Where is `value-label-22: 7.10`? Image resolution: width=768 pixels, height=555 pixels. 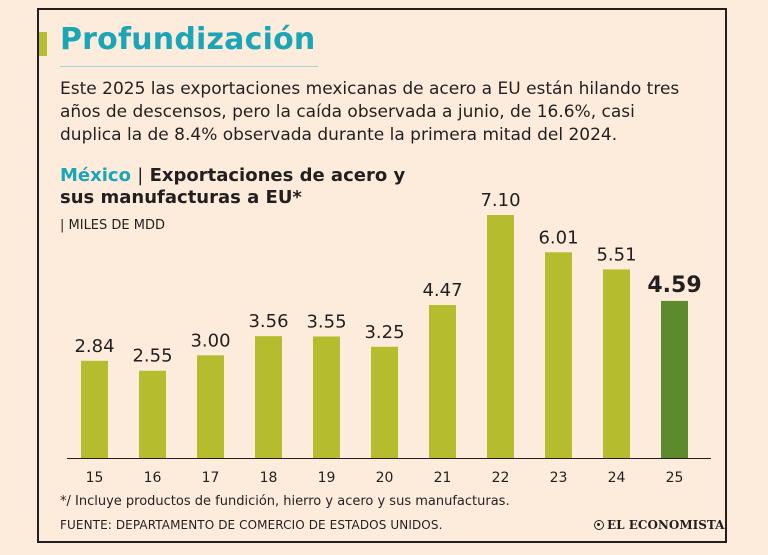 value-label-22: 7.10 is located at coordinates (500, 200).